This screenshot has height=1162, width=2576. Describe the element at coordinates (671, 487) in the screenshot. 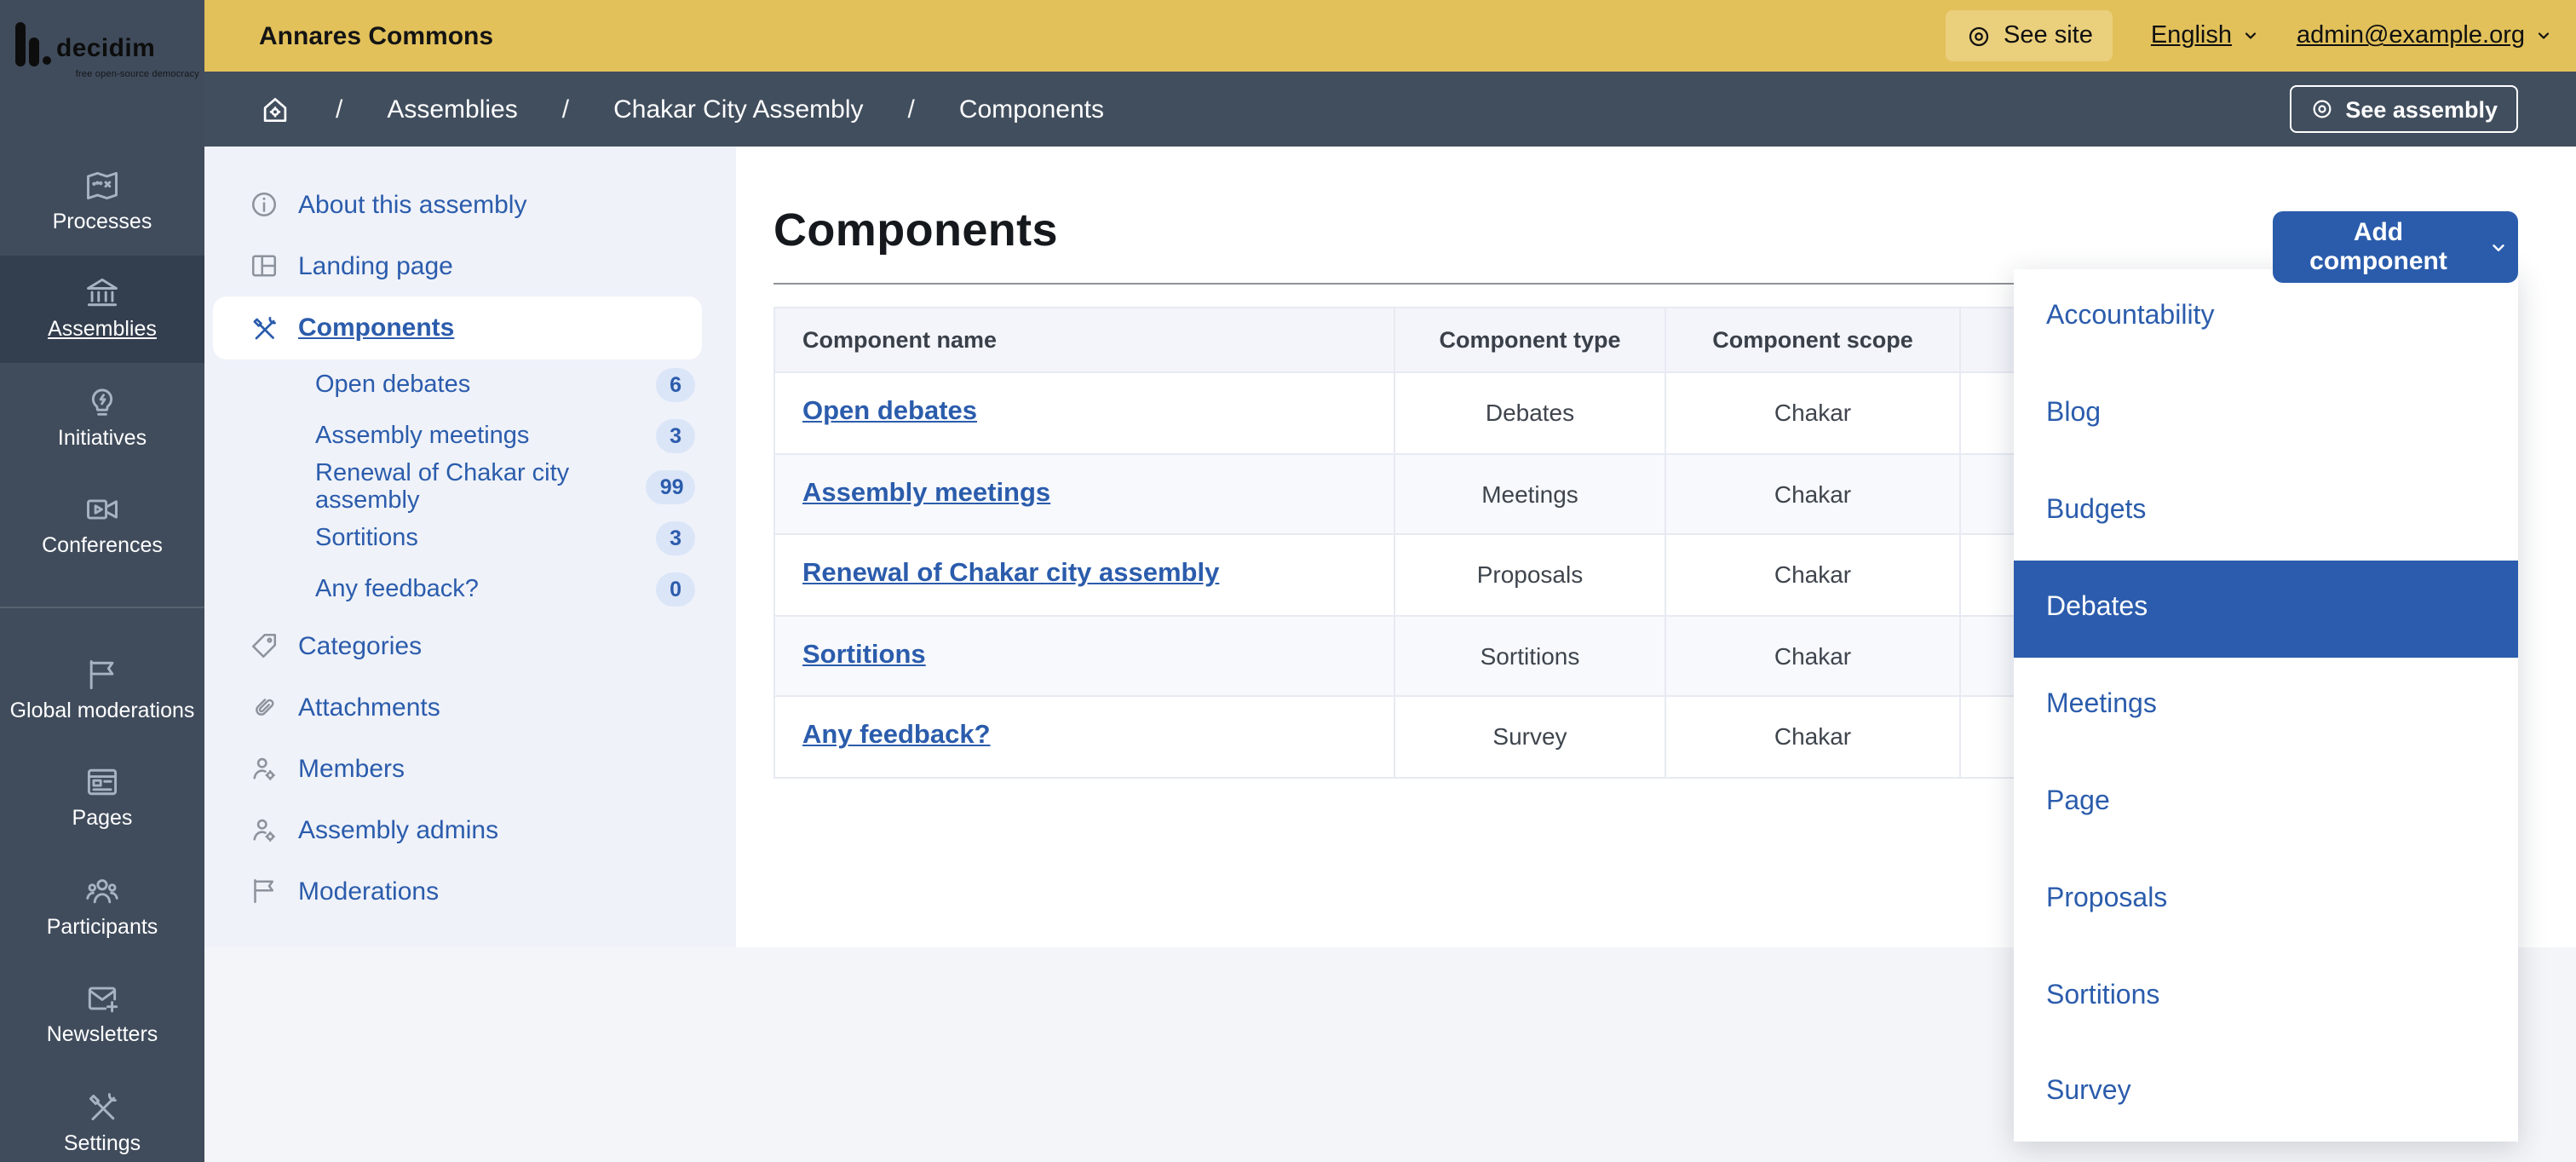

I see `count-badge: 99` at that location.